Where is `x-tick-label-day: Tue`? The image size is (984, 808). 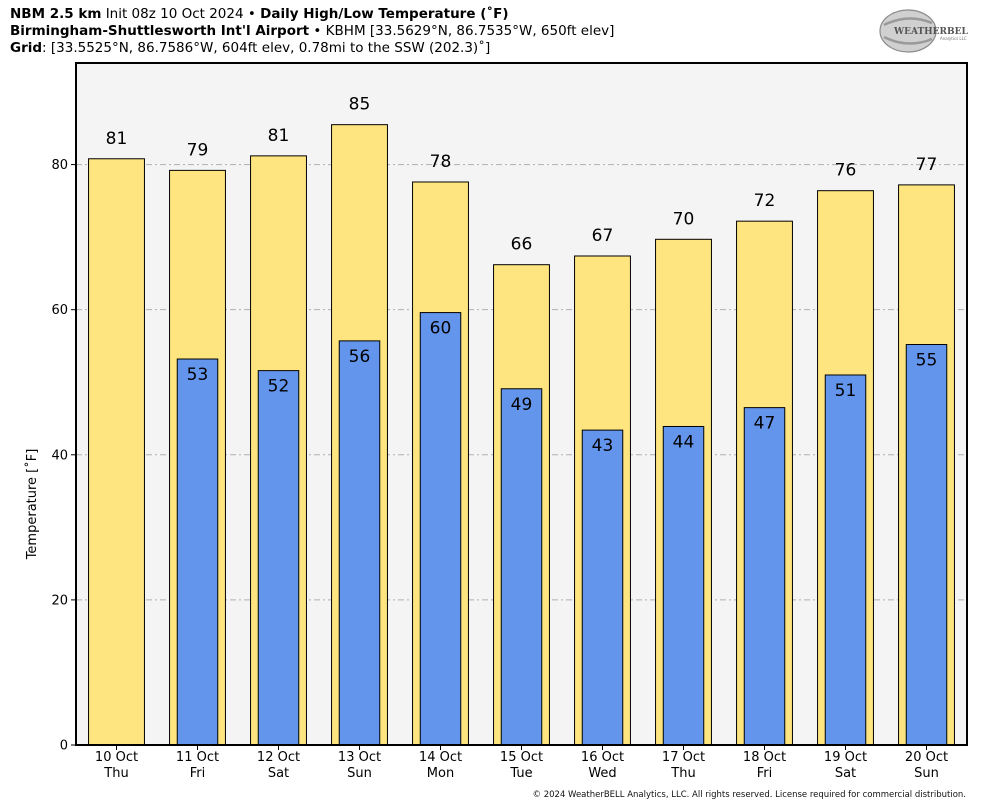 x-tick-label-day: Tue is located at coordinates (520, 773).